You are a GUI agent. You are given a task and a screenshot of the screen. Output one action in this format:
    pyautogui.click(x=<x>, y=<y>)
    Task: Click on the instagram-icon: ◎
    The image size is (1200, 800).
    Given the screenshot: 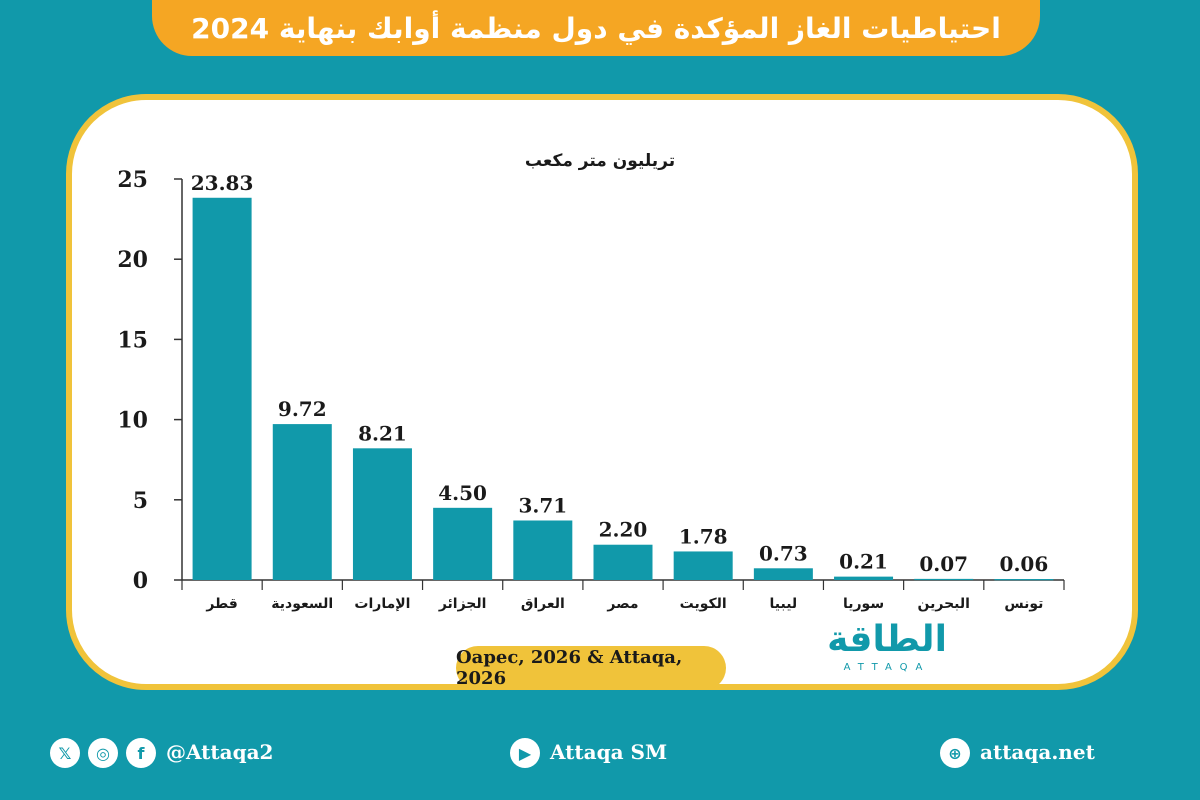 What is the action you would take?
    pyautogui.click(x=103, y=753)
    